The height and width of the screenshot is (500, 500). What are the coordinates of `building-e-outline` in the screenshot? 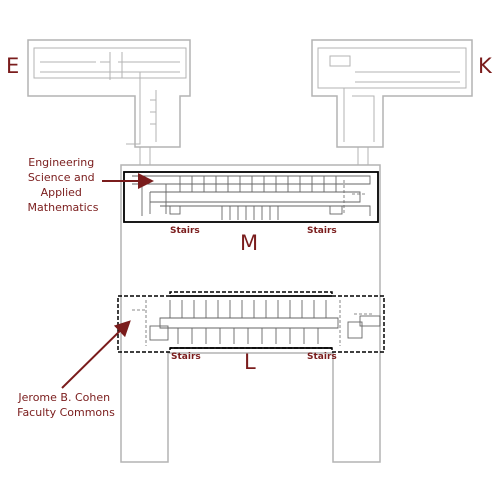 It's located at (109, 102).